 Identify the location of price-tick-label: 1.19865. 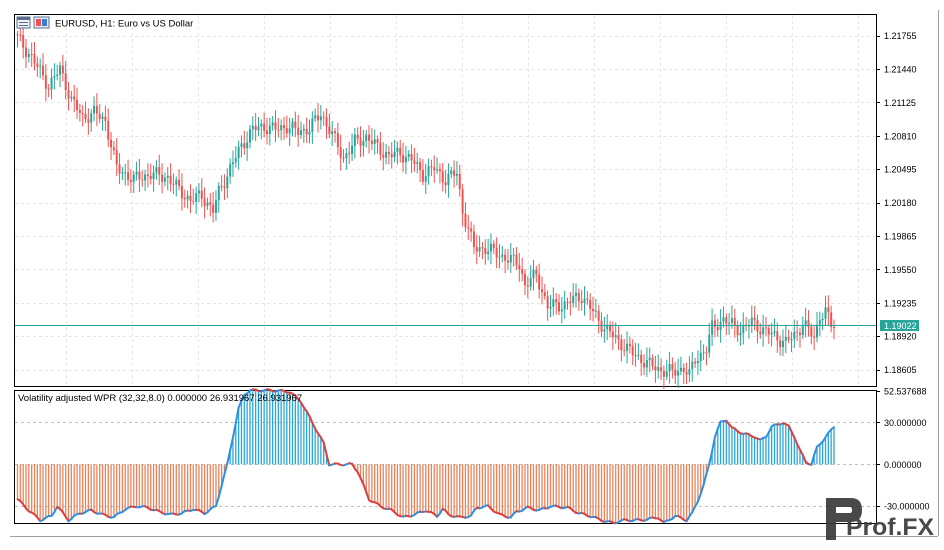
(900, 237).